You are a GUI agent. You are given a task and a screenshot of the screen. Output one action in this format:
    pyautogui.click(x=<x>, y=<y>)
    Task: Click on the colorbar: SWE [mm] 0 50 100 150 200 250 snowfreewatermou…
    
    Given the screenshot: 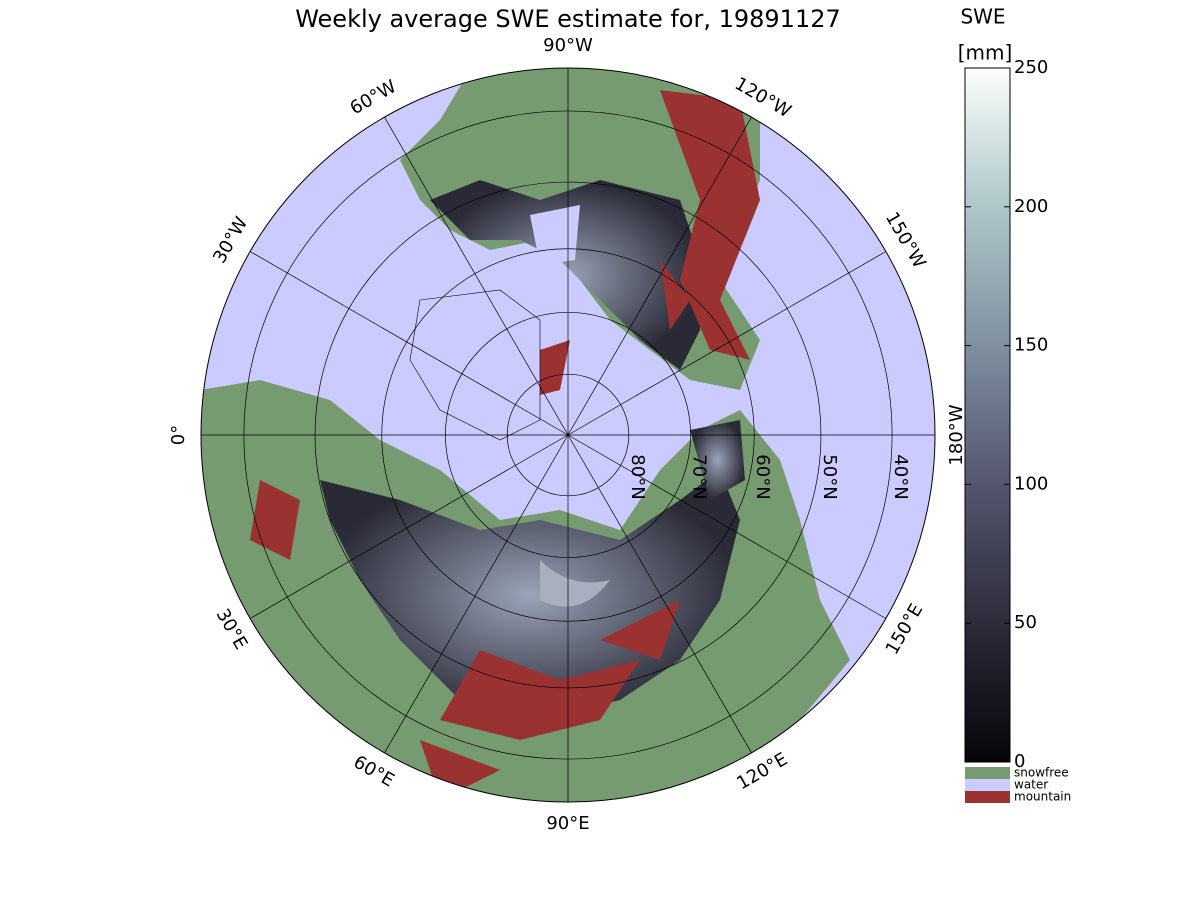 What is the action you would take?
    pyautogui.click(x=1015, y=404)
    